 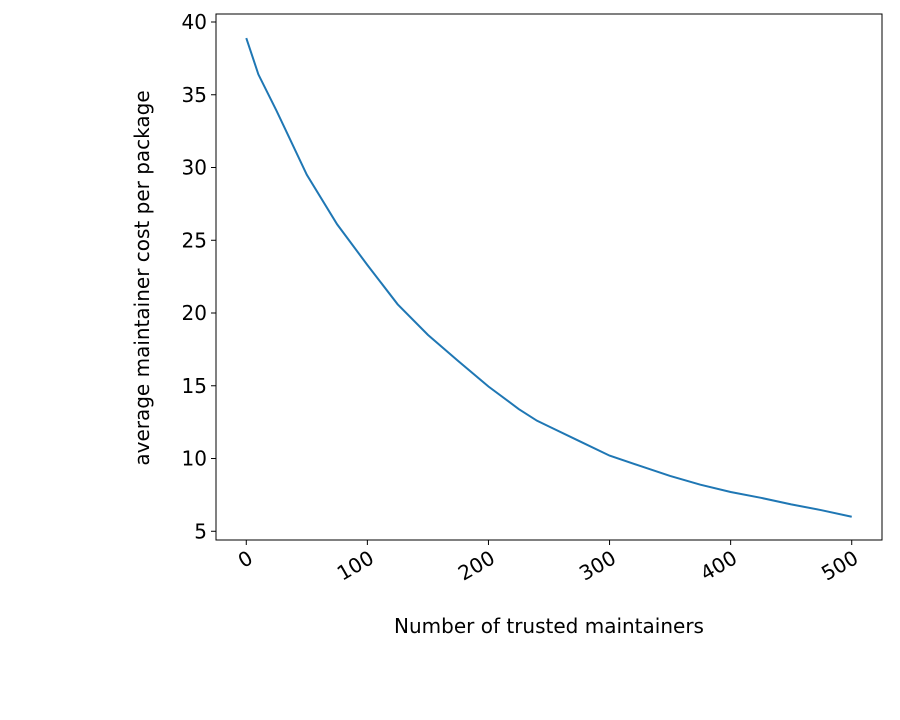 What do you see at coordinates (194, 168) in the screenshot?
I see `y-tick-label: 30` at bounding box center [194, 168].